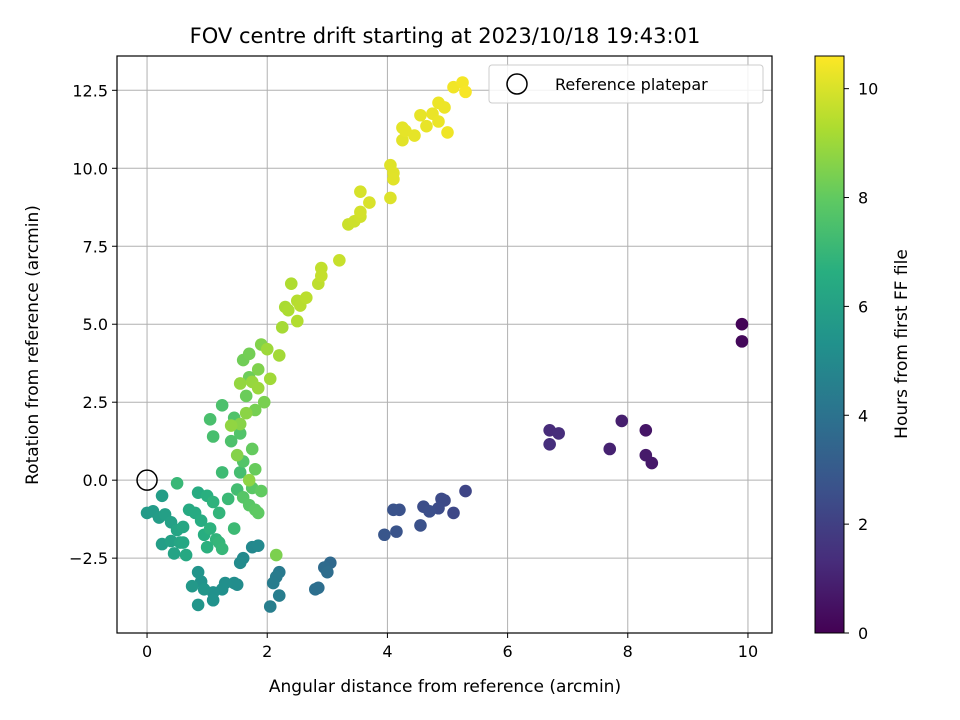 The height and width of the screenshot is (720, 960). Describe the element at coordinates (450, 647) in the screenshot. I see `x-axis: 0 2 4 6 8 10` at that location.